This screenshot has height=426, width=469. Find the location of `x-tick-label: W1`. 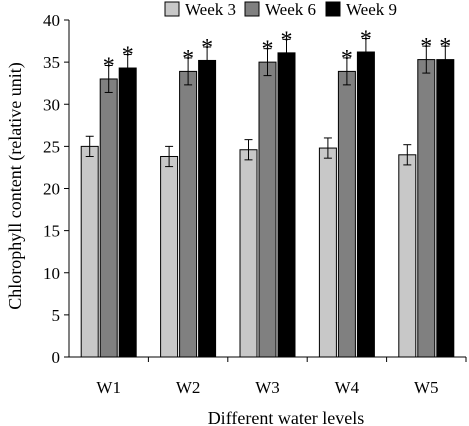

x-tick-label: W1 is located at coordinates (108, 387).